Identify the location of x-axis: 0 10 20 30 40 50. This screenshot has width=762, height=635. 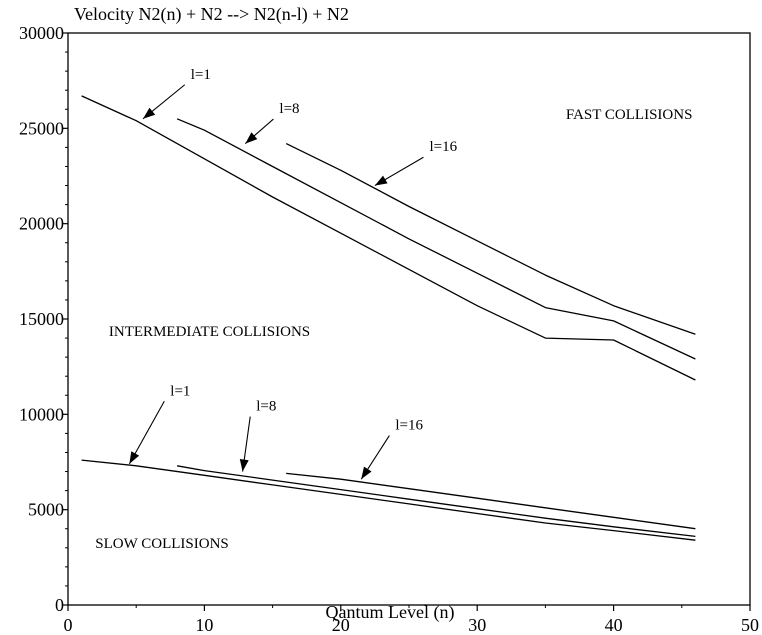
(411, 620).